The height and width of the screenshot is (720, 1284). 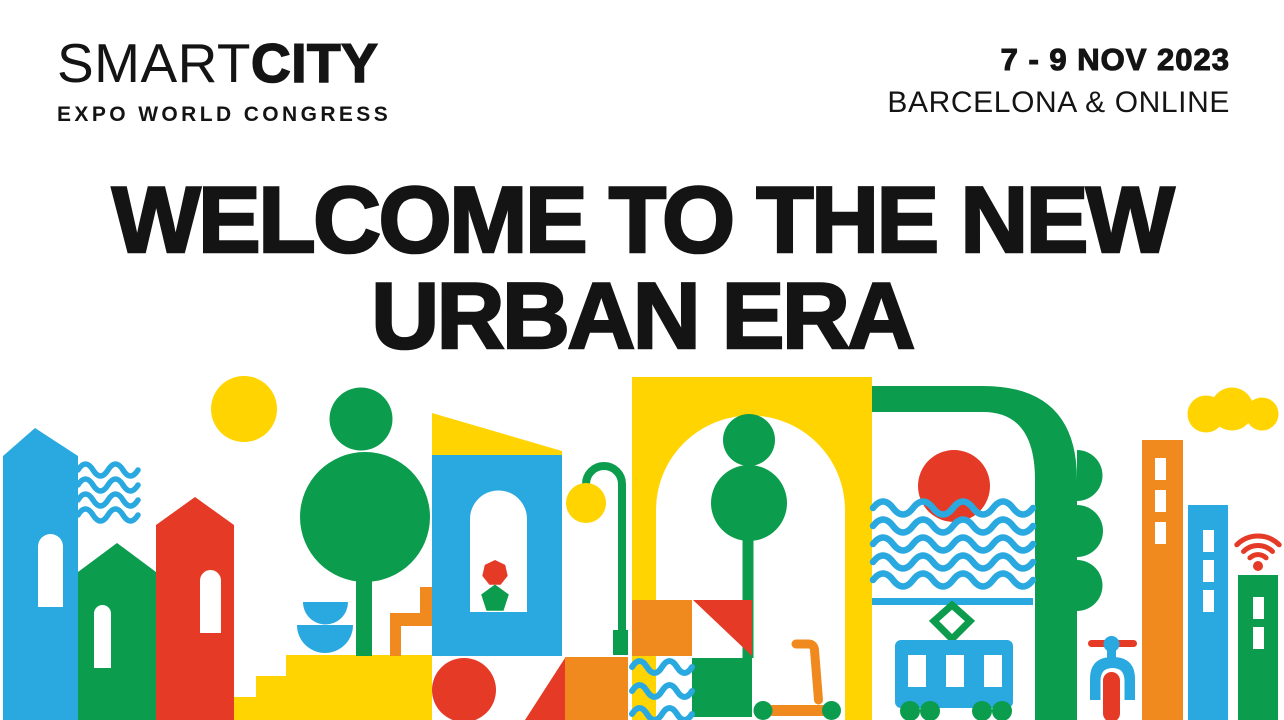 I want to click on waves-left-icon, so click(x=108, y=492).